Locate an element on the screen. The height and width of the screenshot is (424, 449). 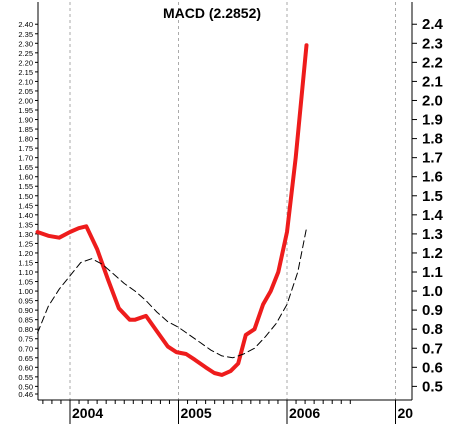
right-tick-label: 2.2 is located at coordinates (432, 62).